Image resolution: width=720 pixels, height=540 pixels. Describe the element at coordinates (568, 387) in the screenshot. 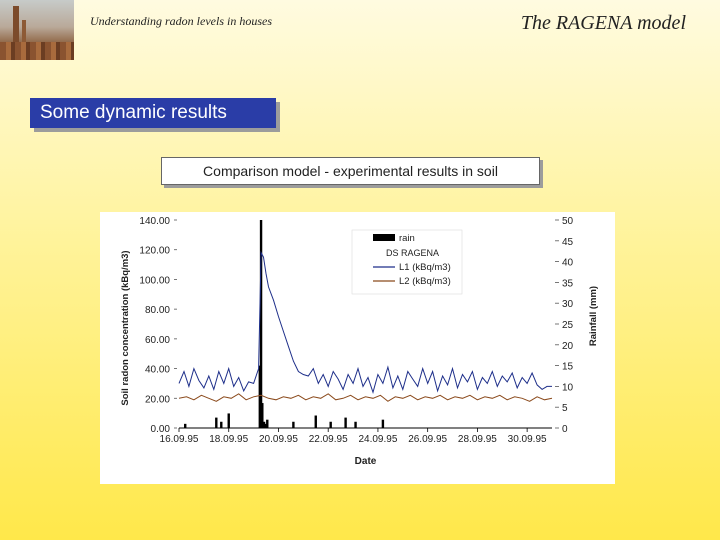

I see `y2-tick-label: 10` at that location.